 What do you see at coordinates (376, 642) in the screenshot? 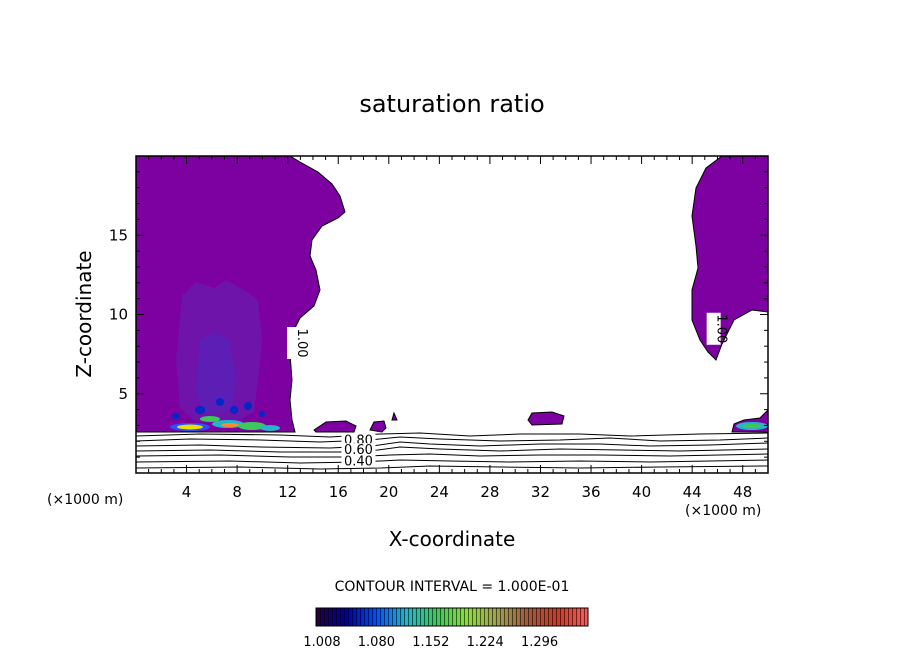
I see `colorbar-tick-label: 1.080` at bounding box center [376, 642].